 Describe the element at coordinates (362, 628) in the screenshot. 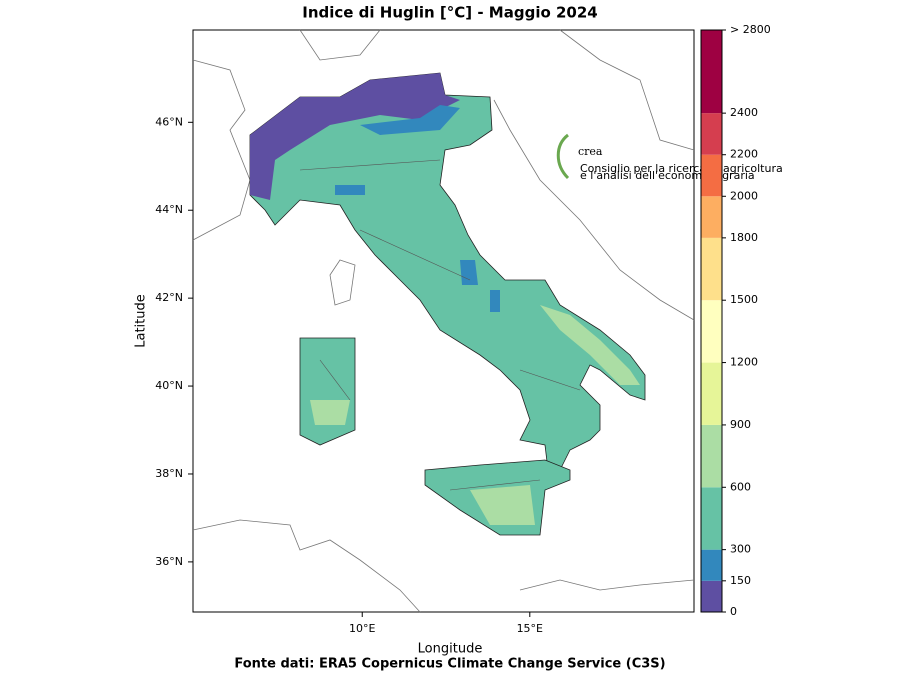

I see `x-tick-label: 10°E` at that location.